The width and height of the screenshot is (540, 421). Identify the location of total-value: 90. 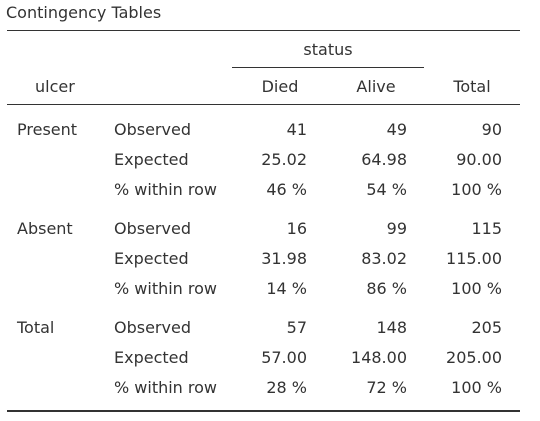
(491, 129).